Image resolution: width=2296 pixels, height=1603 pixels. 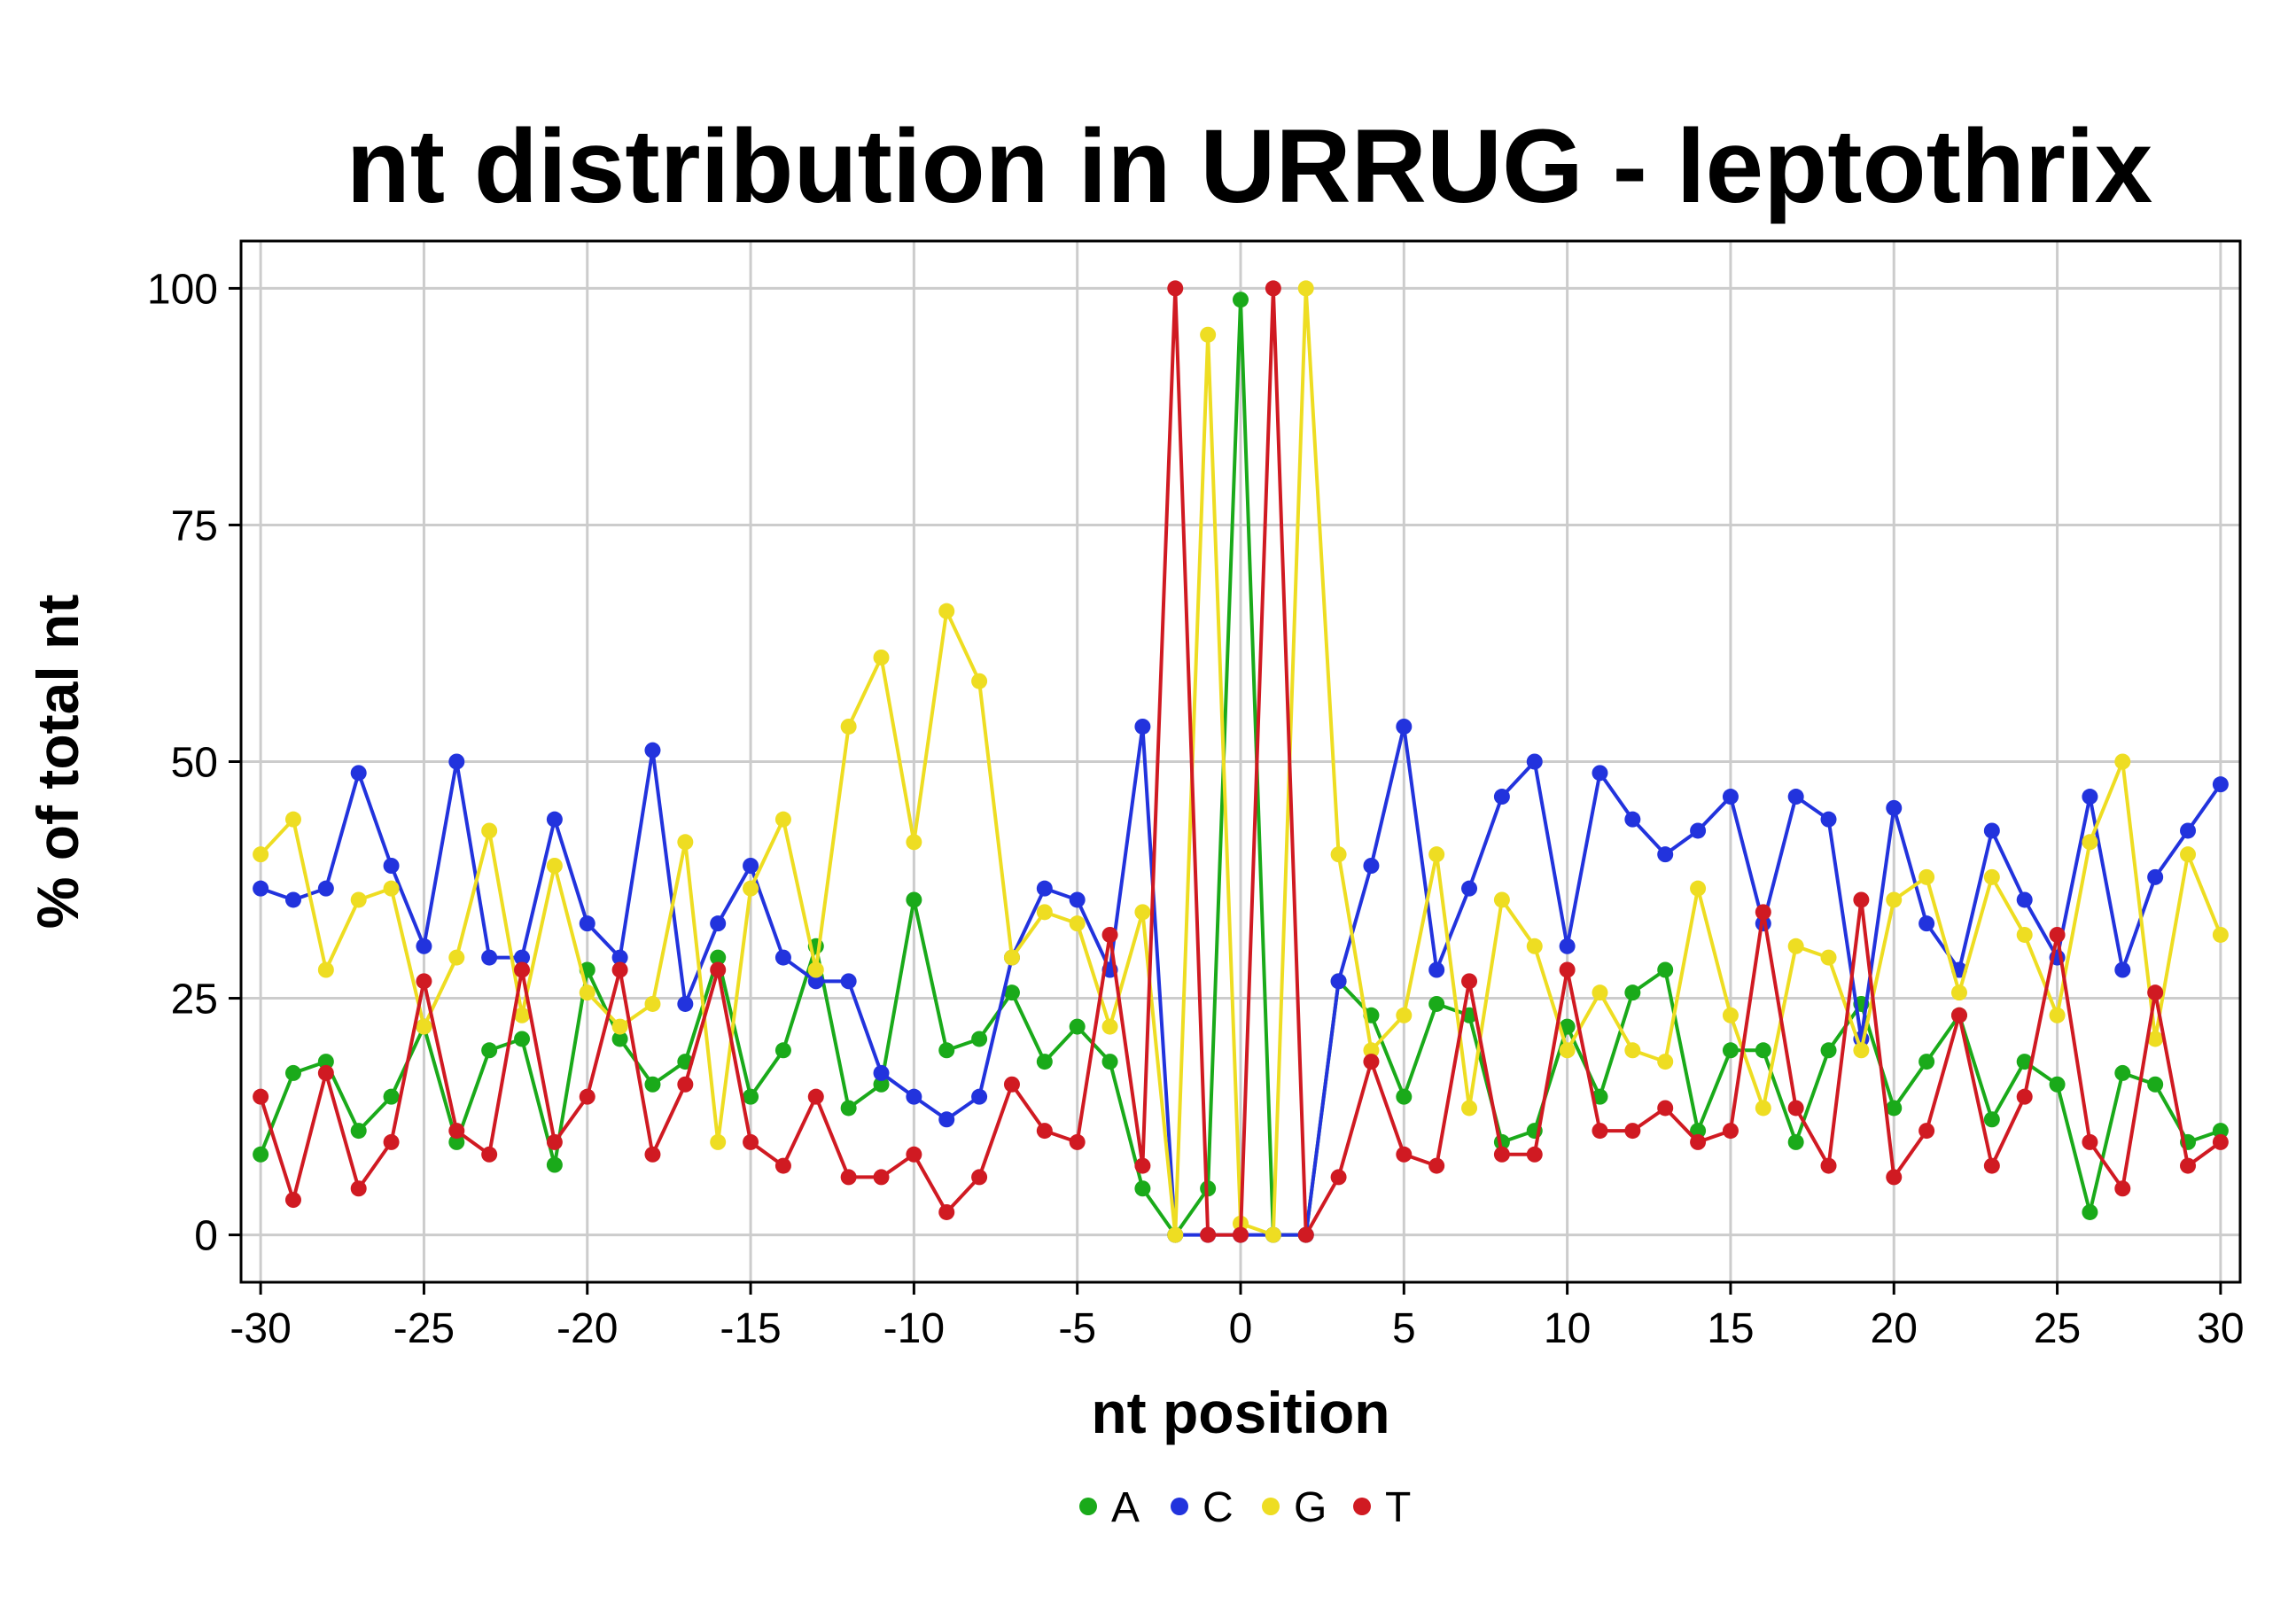 What do you see at coordinates (1398, 1507) in the screenshot?
I see `legend-label-T: T` at bounding box center [1398, 1507].